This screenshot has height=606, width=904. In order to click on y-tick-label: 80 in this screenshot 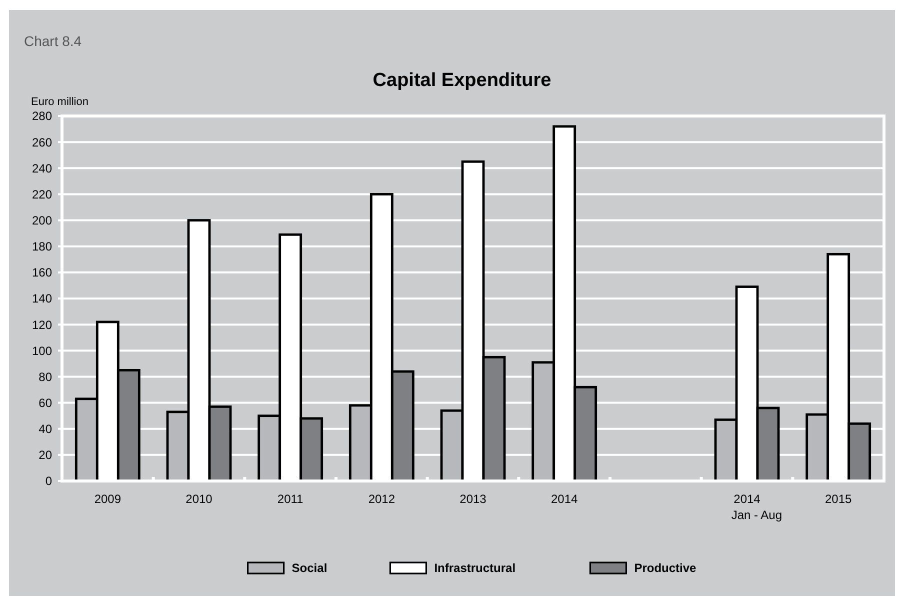, I will do `click(45, 377)`.